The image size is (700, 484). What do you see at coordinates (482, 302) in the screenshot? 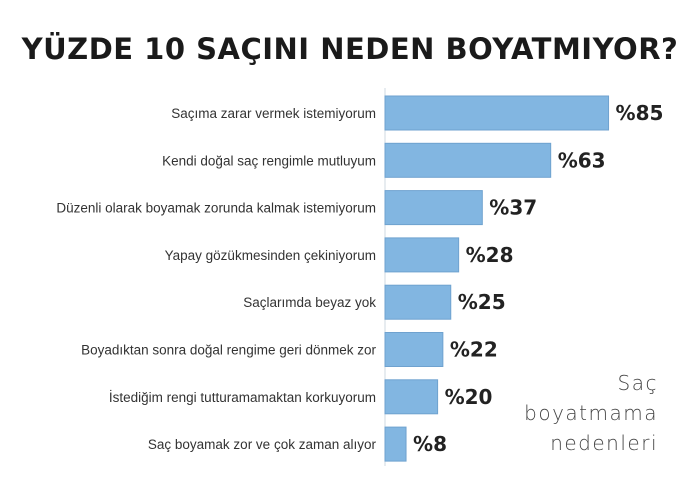
I see `value-label-5: %25` at bounding box center [482, 302].